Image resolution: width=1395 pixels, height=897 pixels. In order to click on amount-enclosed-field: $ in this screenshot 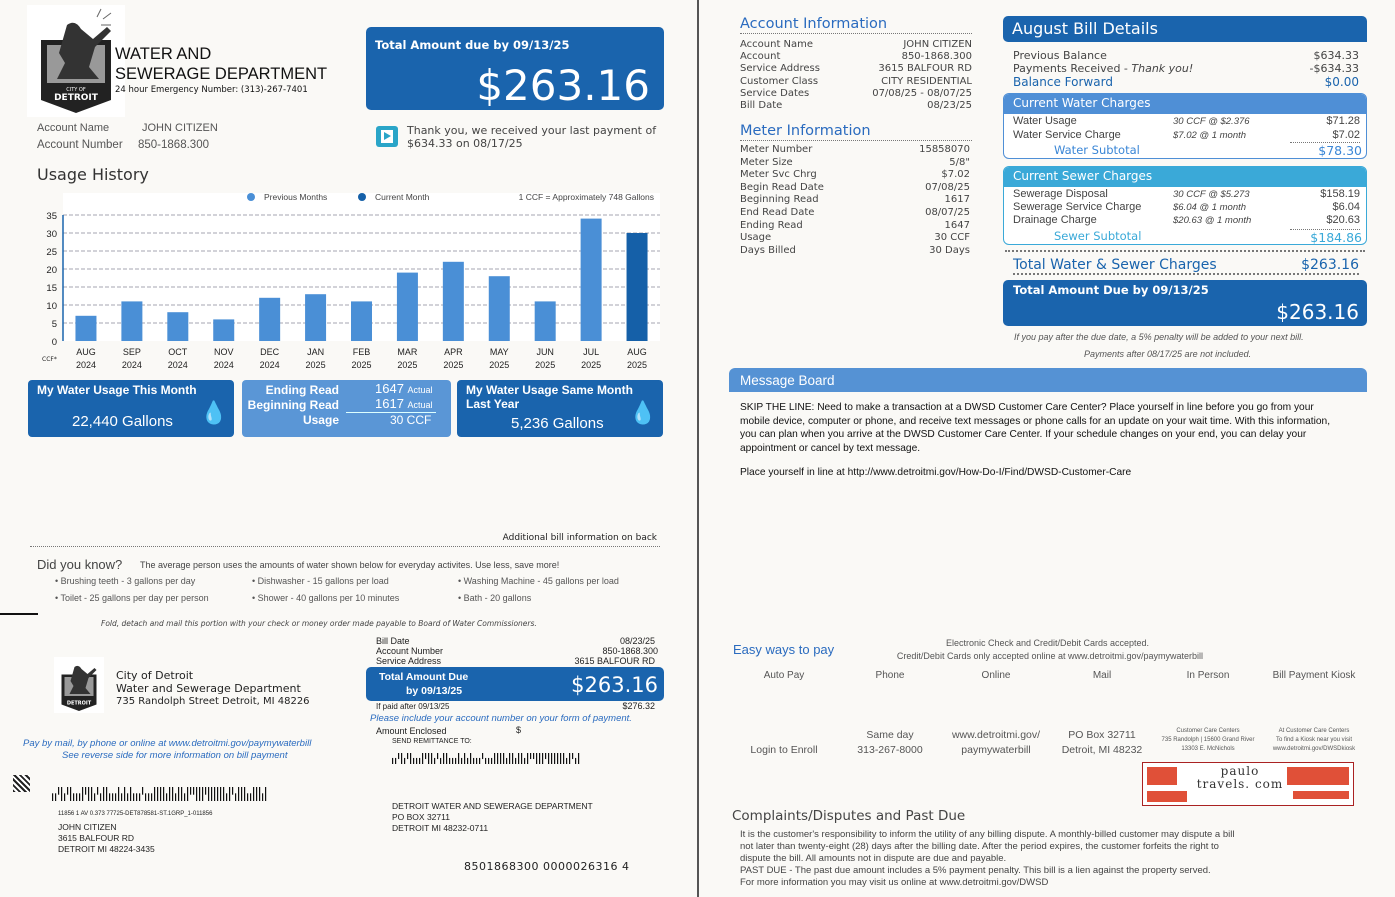, I will do `click(519, 730)`.